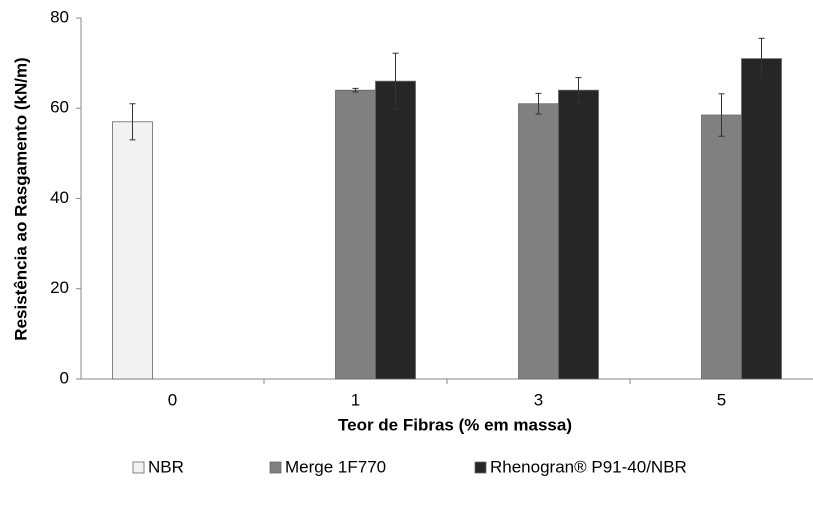 This screenshot has height=511, width=813. Describe the element at coordinates (538, 399) in the screenshot. I see `x-tick-label: 3` at that location.